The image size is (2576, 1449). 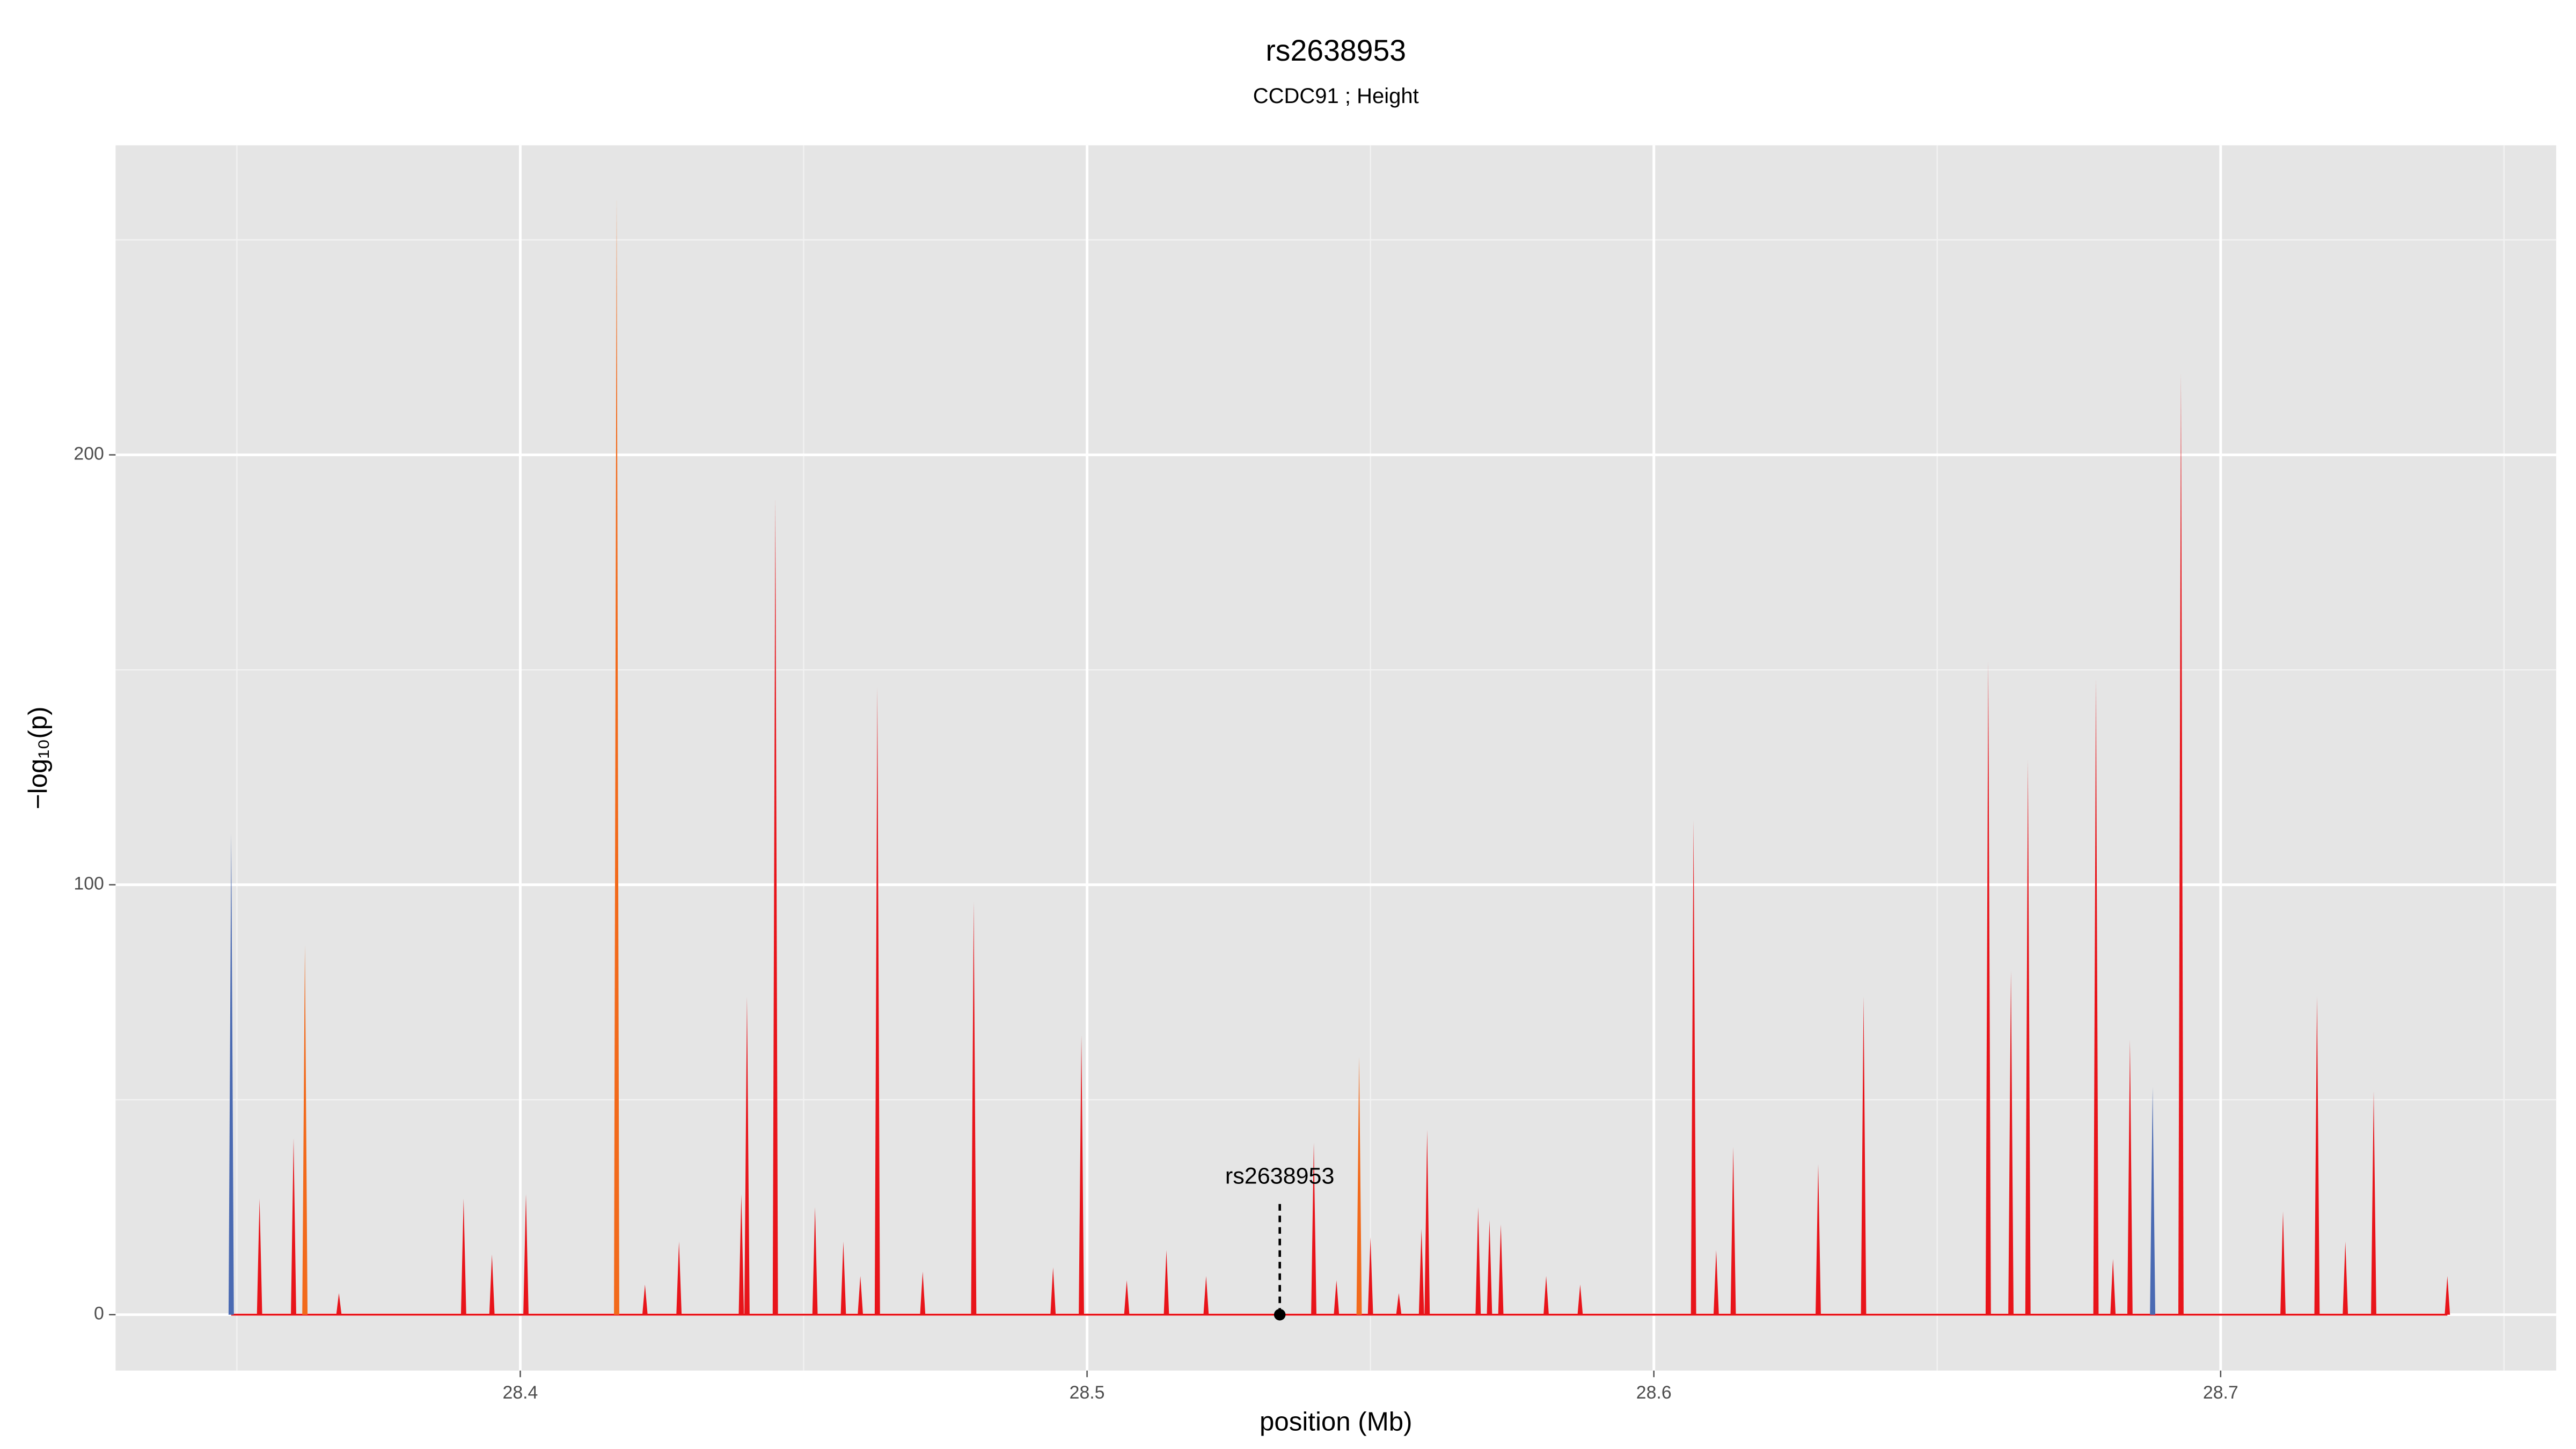 I want to click on y-tick-label: 200, so click(x=89, y=453).